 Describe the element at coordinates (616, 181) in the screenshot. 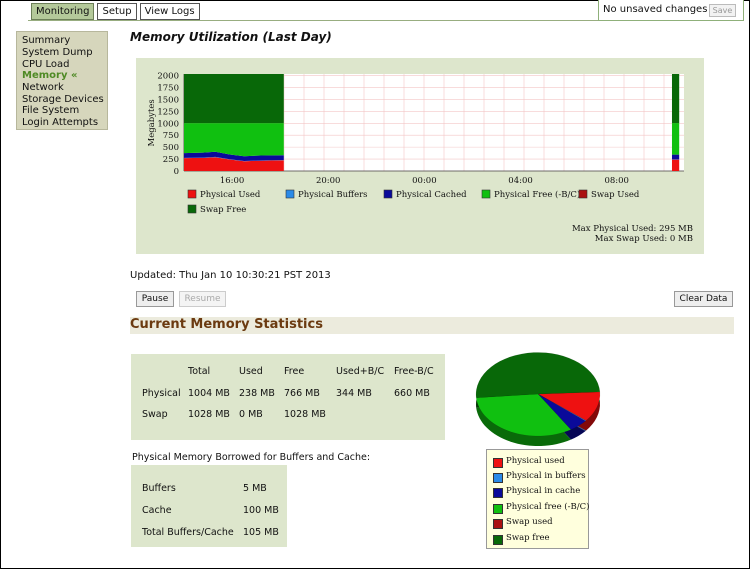

I see `x-tick-label: 08:00` at that location.